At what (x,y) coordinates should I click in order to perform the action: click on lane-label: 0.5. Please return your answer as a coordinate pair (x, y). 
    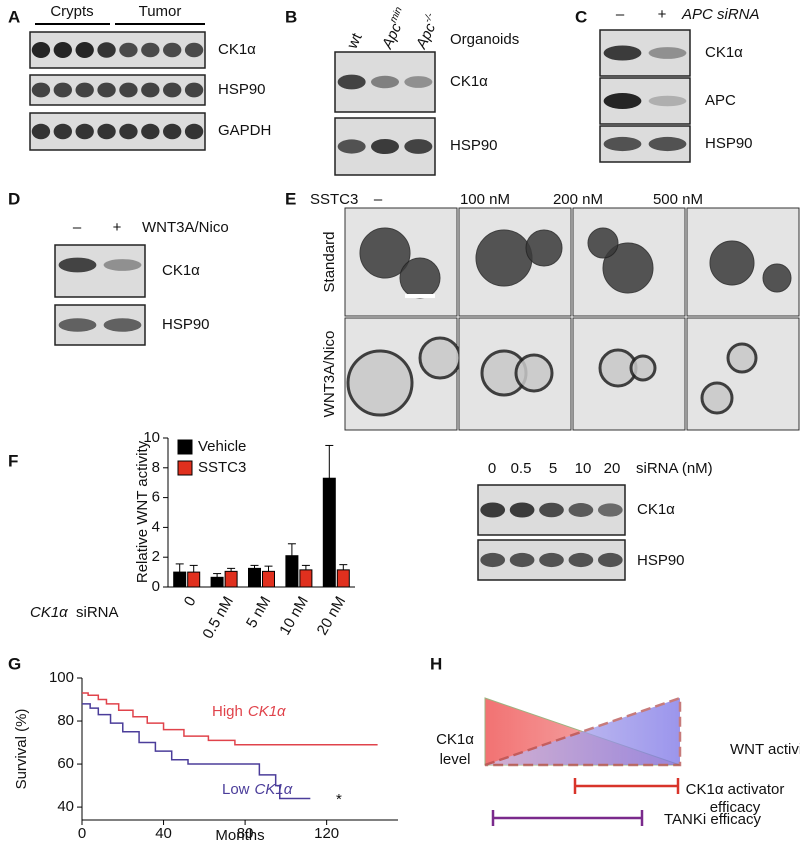
    Looking at the image, I should click on (521, 468).